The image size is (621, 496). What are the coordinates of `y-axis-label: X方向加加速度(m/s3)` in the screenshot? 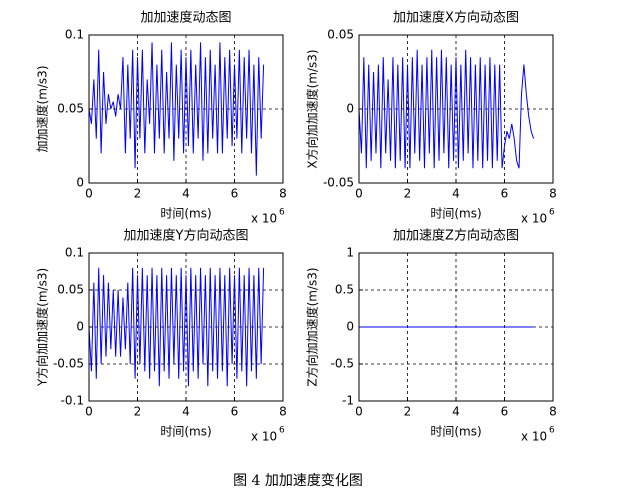 It's located at (312, 108).